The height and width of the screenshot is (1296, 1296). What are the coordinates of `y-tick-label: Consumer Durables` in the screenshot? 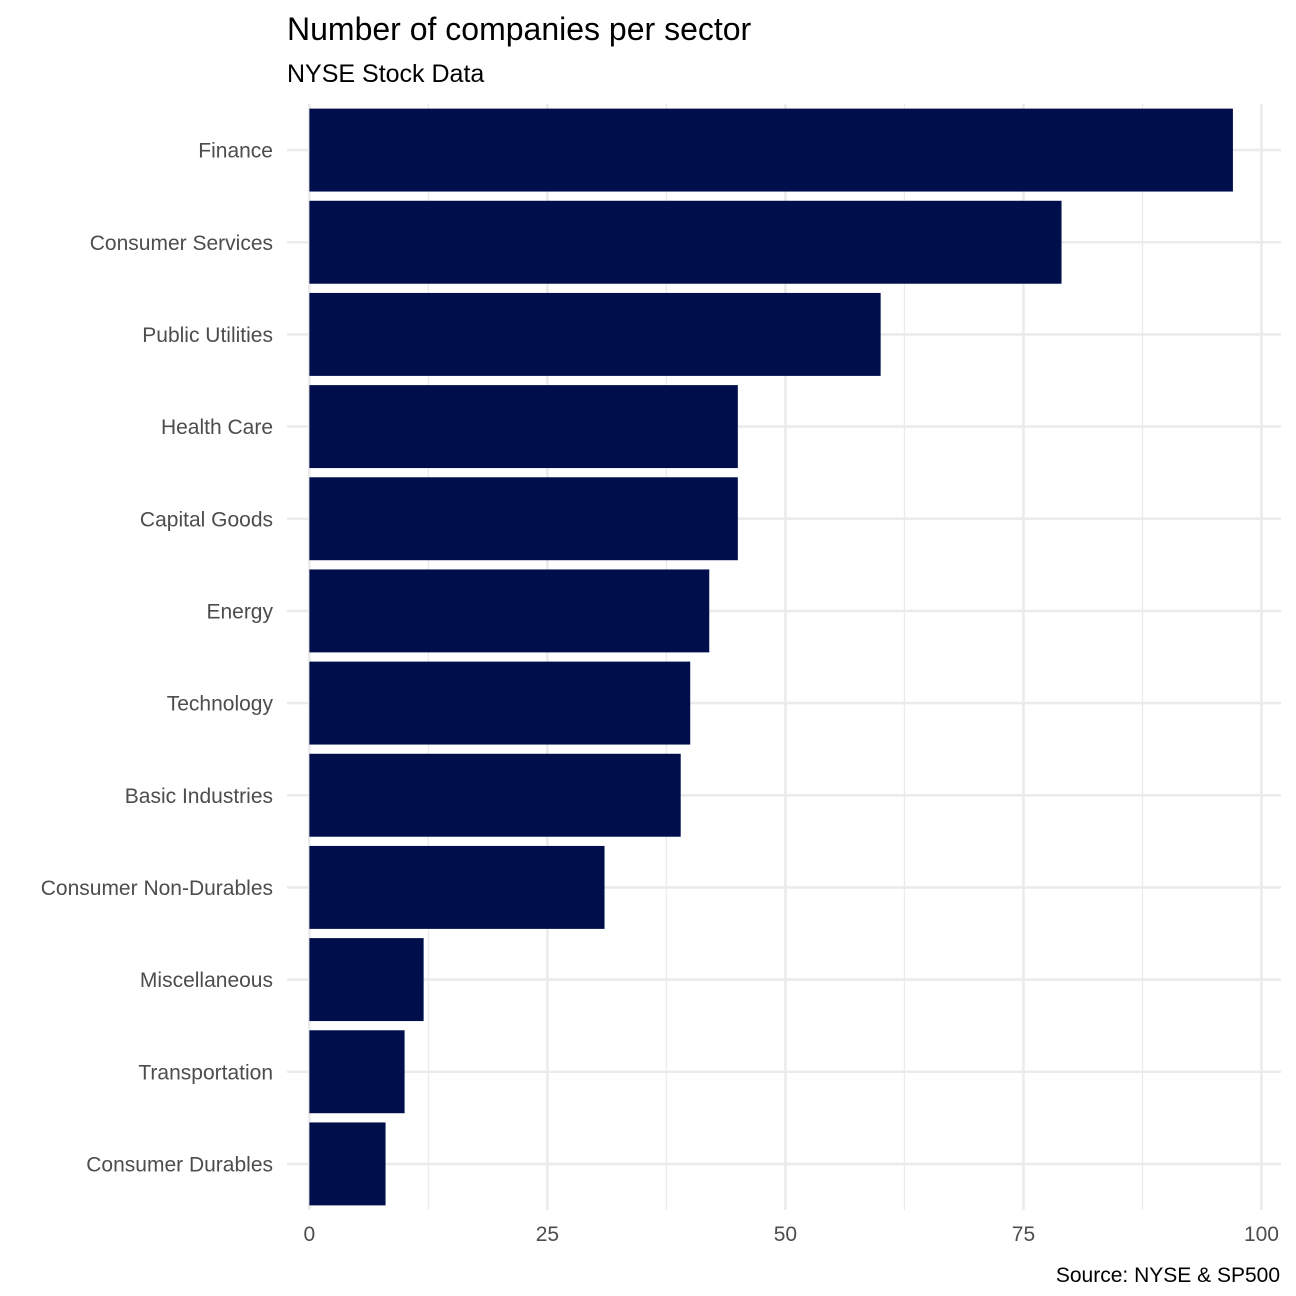 It's located at (179, 1164).